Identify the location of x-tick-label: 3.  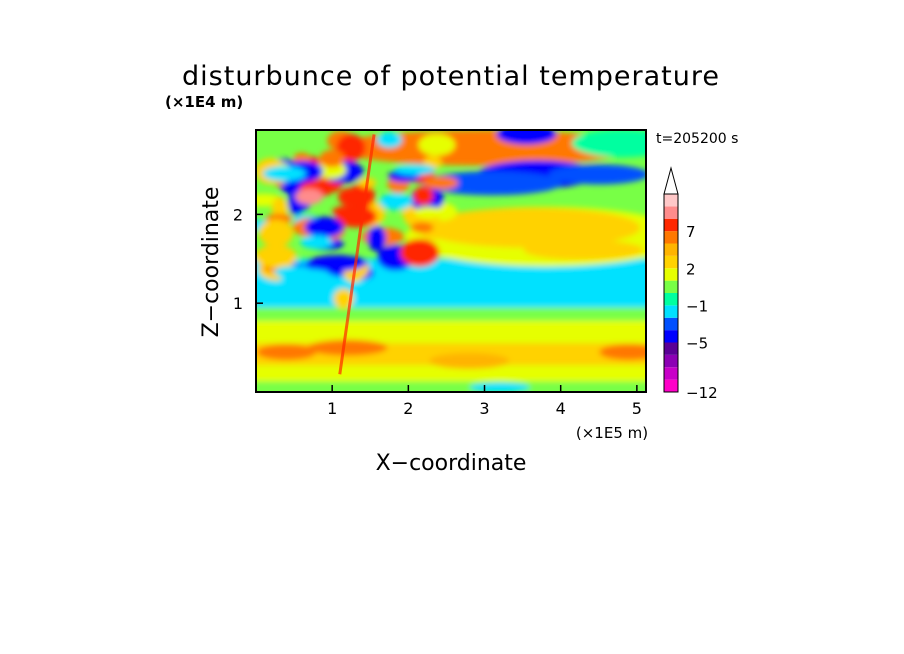
(484, 408).